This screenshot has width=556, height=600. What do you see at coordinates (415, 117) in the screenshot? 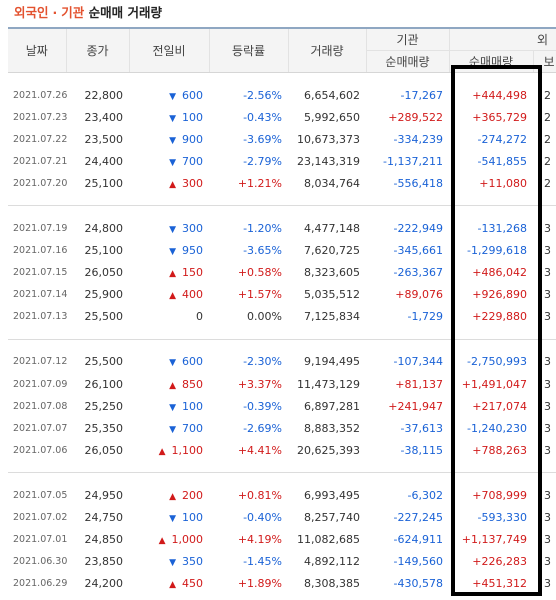
I see `cell-institution-net: +289,522` at bounding box center [415, 117].